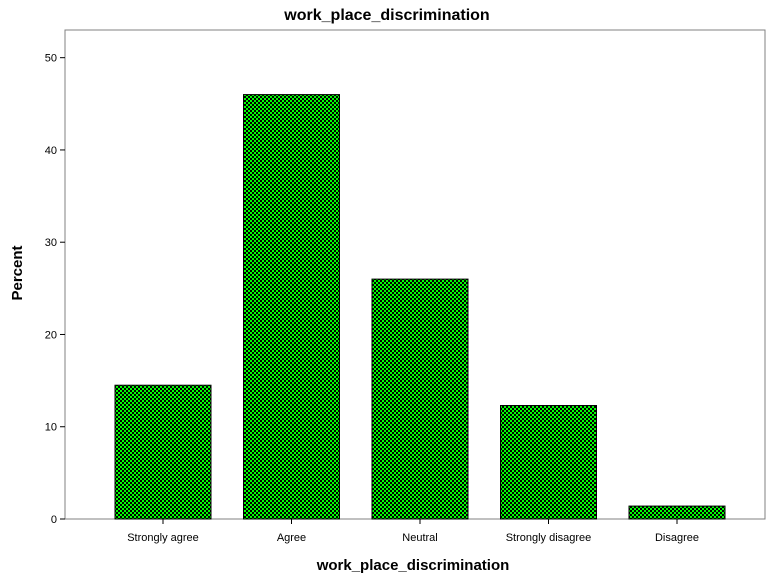 The image size is (769, 574). What do you see at coordinates (677, 512) in the screenshot?
I see `bar-disagree` at bounding box center [677, 512].